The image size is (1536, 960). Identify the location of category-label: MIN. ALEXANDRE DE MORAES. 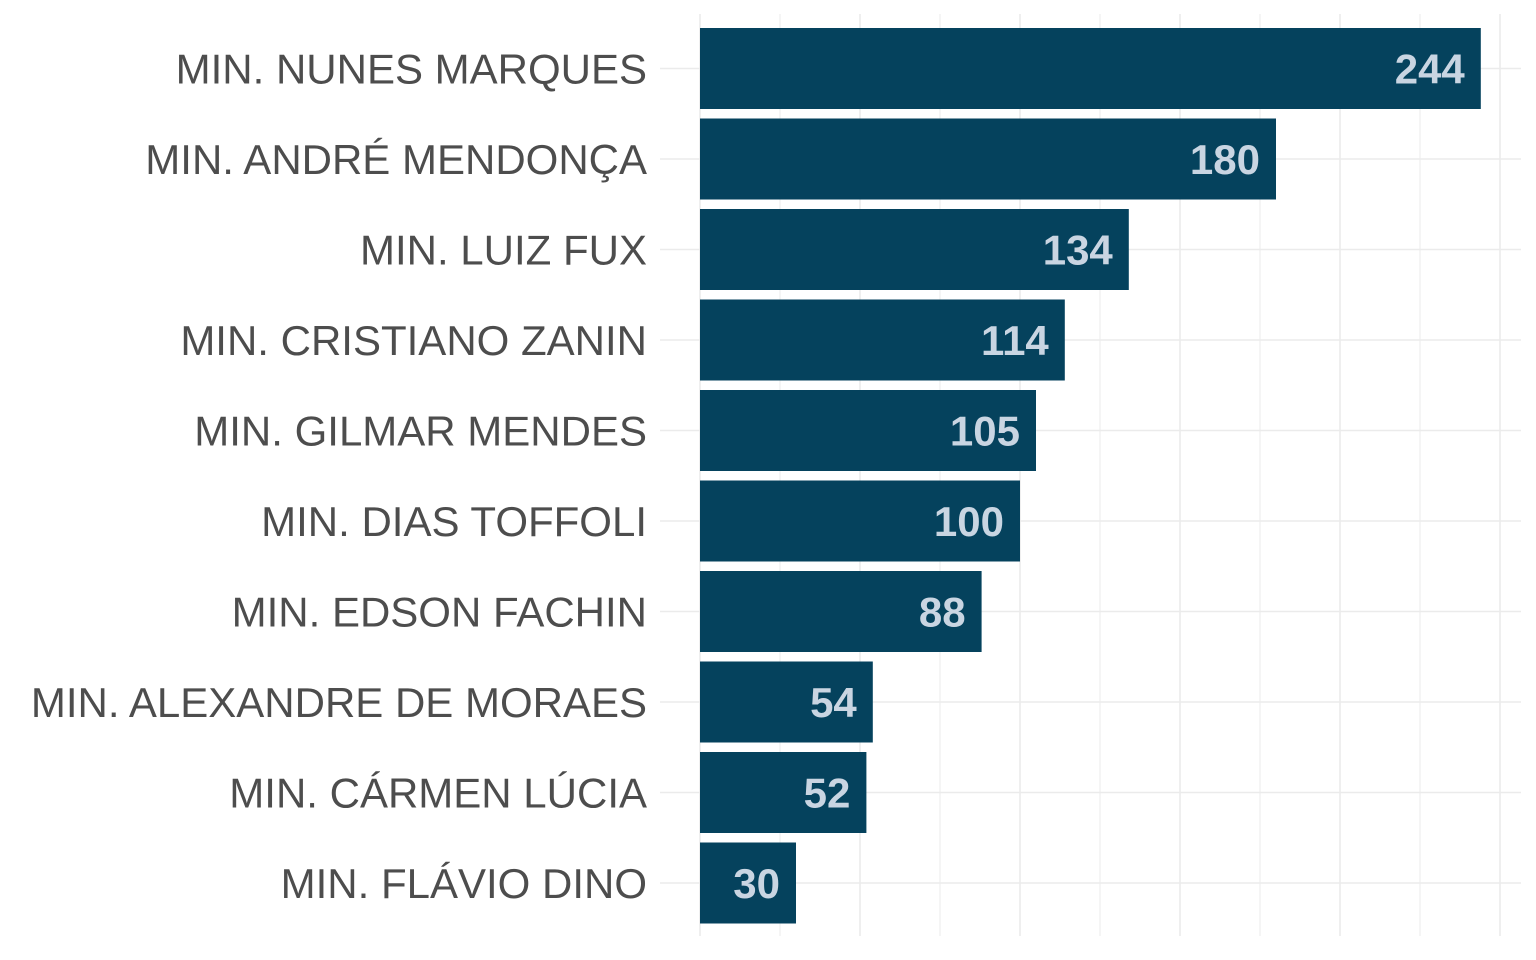
(339, 702).